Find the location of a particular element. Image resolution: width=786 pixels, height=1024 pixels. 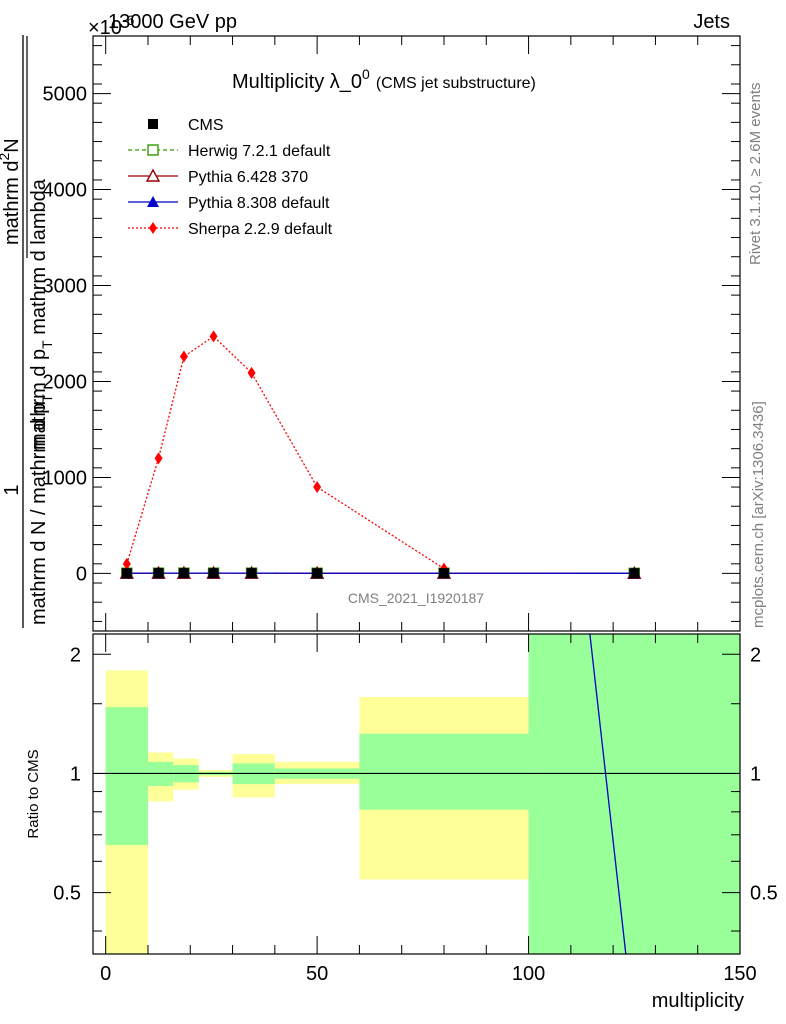

category-label: Jets is located at coordinates (711, 22).